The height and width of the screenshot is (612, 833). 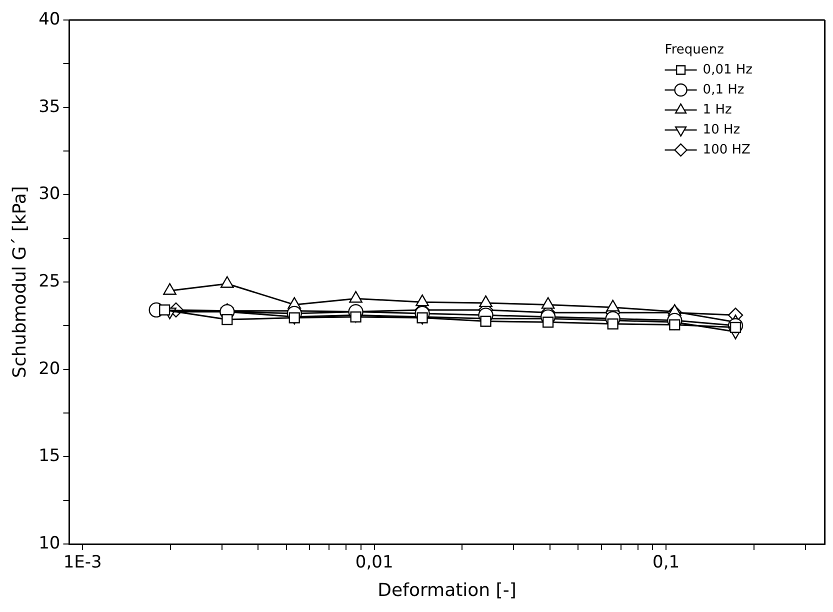 What do you see at coordinates (727, 70) in the screenshot?
I see `legend-label: 0,01 Hz` at bounding box center [727, 70].